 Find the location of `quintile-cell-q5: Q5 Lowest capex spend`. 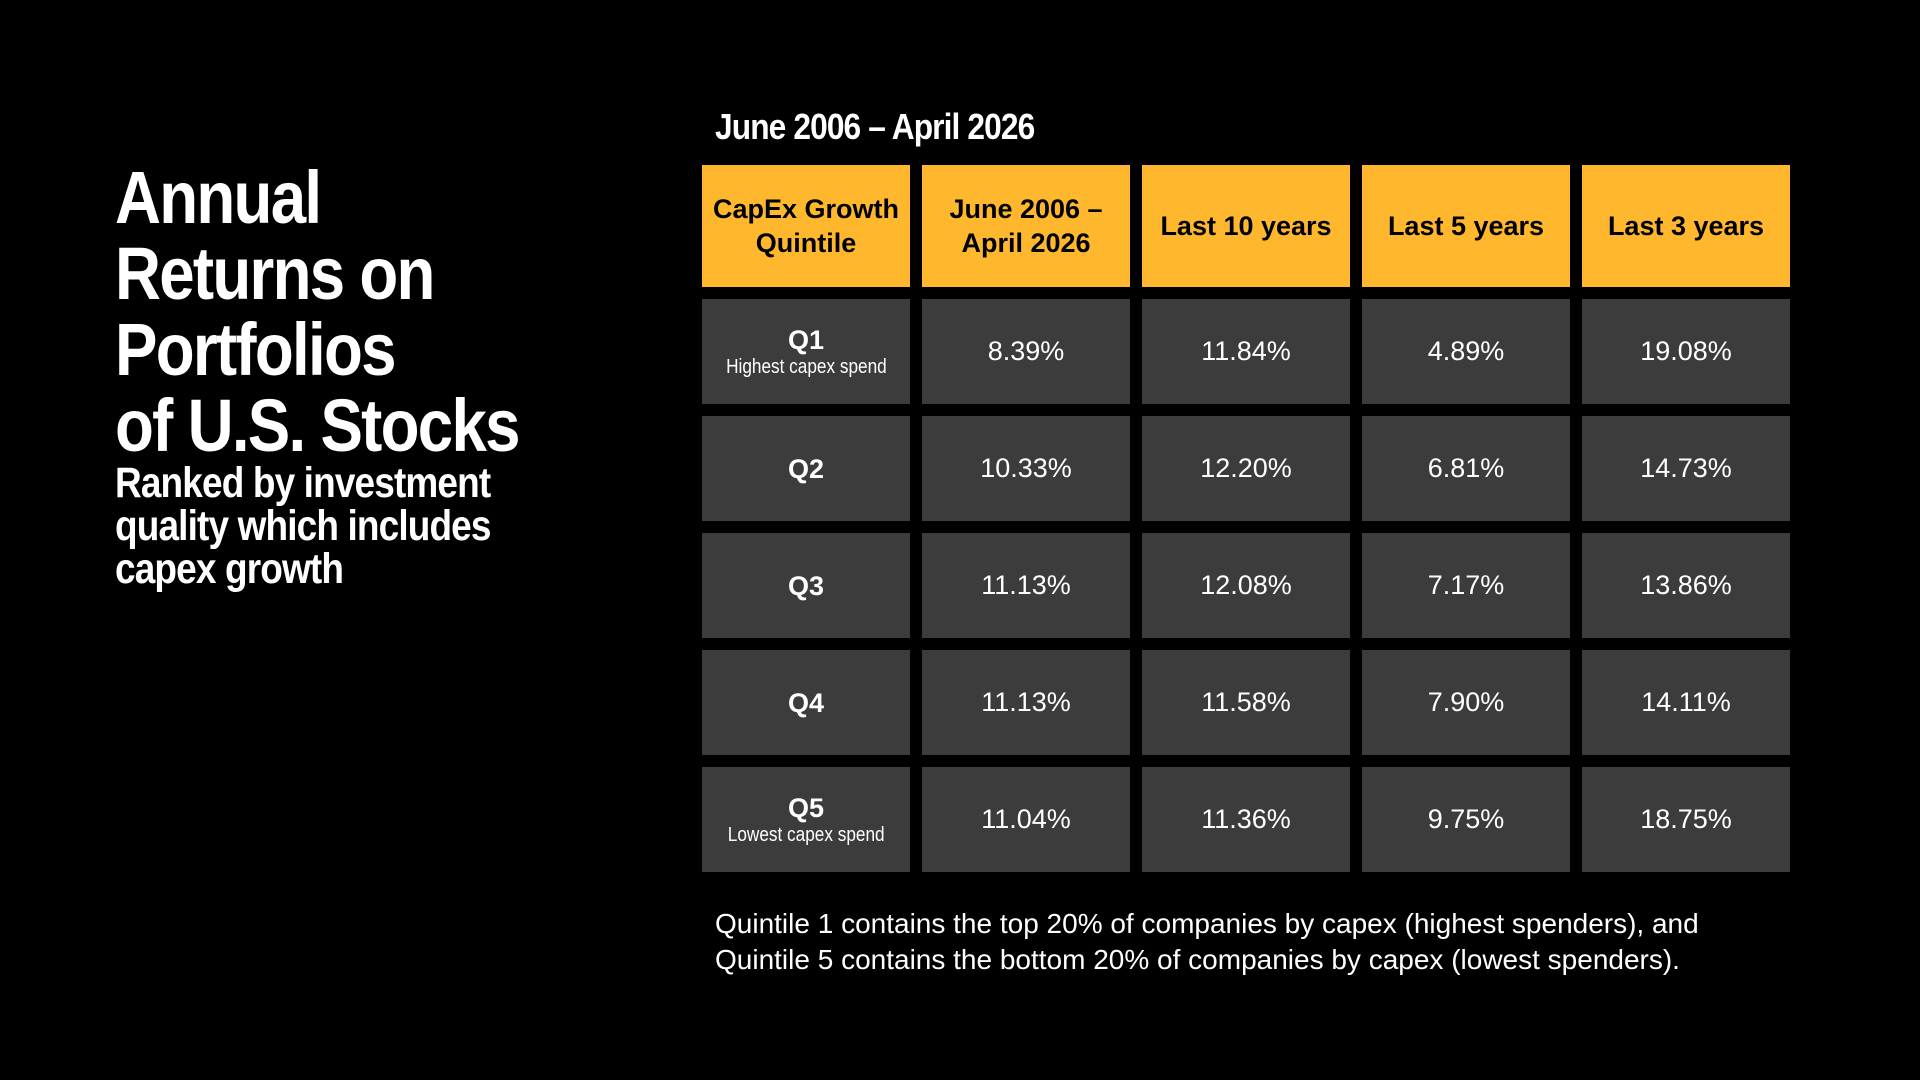

quintile-cell-q5: Q5 Lowest capex spend is located at coordinates (806, 819).